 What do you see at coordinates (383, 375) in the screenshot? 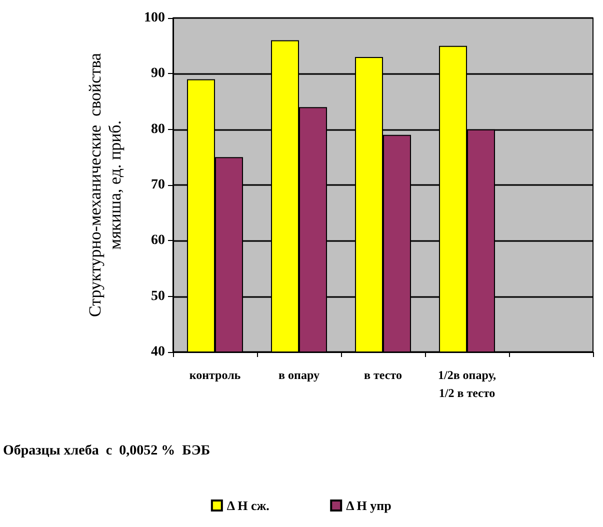
I see `x-tick-label: в тесто` at bounding box center [383, 375].